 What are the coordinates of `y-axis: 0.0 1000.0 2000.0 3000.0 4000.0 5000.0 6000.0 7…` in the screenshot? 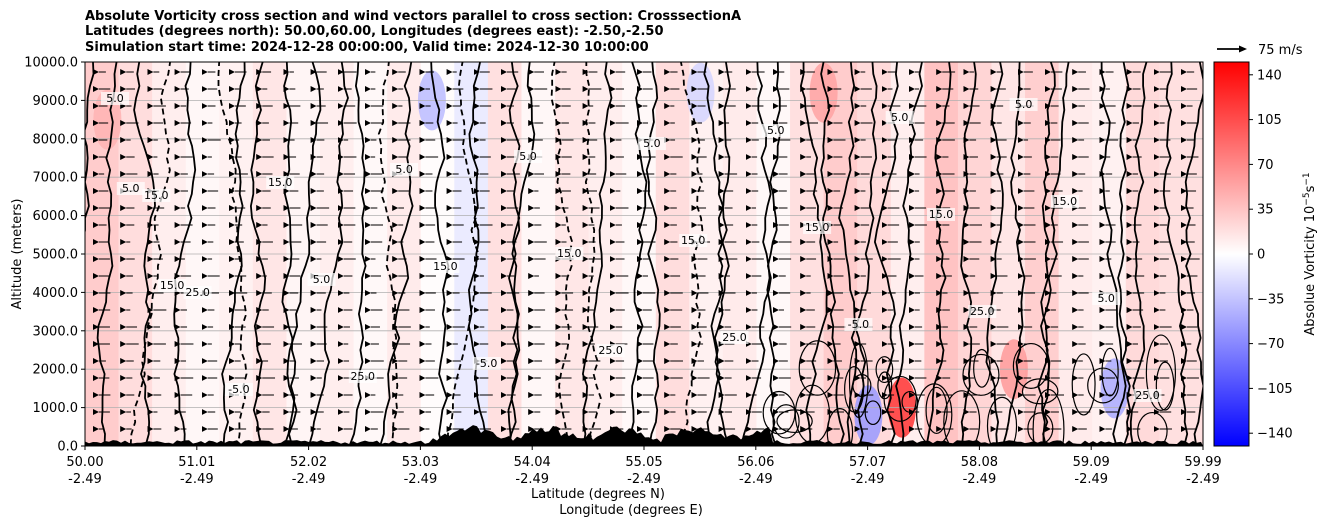 It's located at (54, 255).